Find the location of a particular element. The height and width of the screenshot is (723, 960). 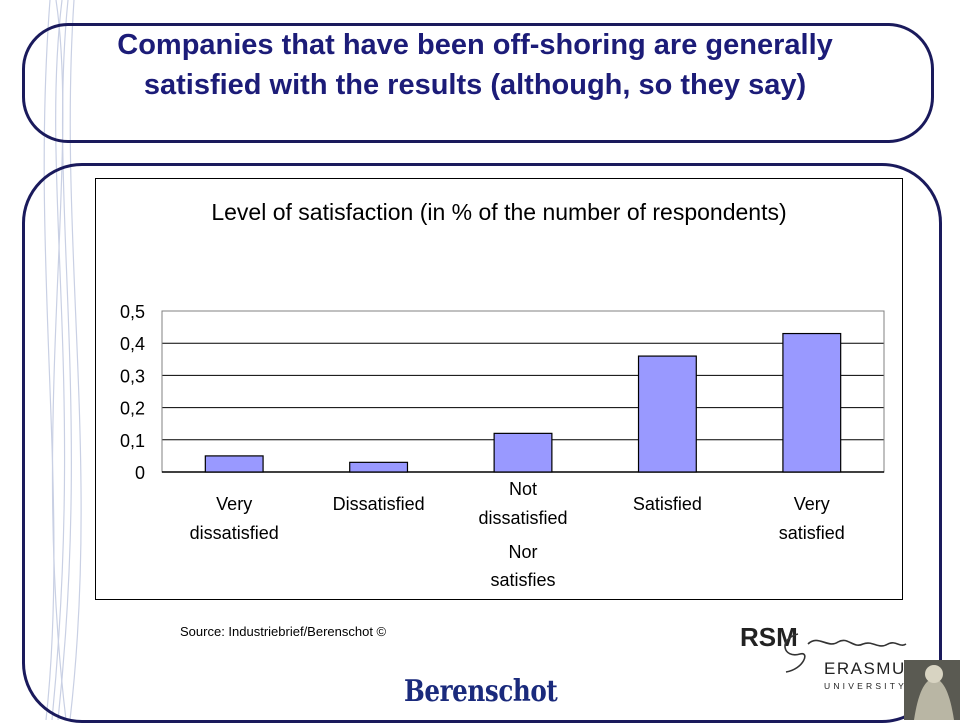

y-tick-label: 0,1 is located at coordinates (132, 441).